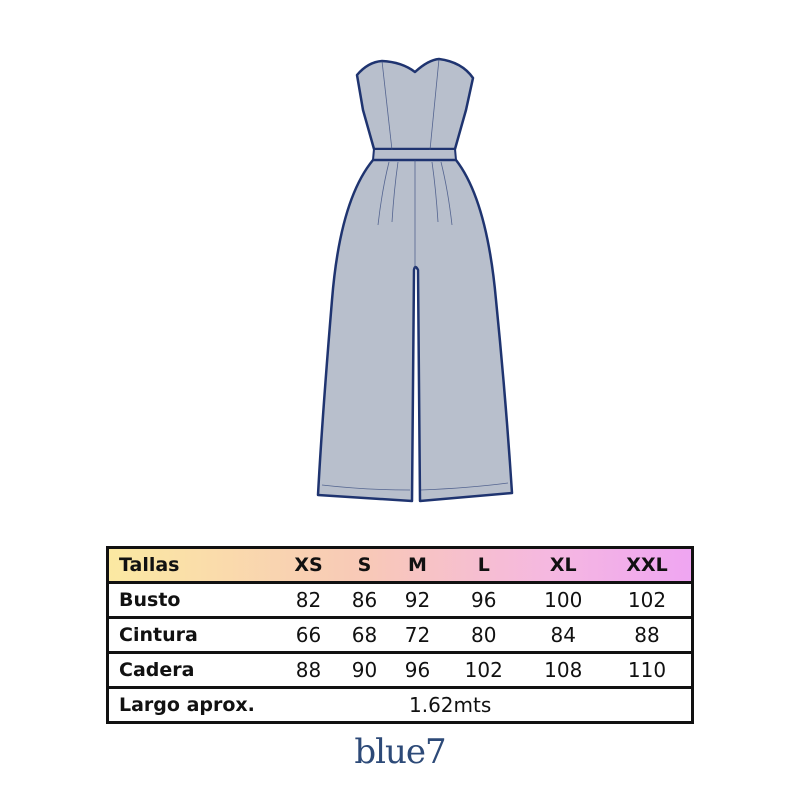 Image resolution: width=800 pixels, height=800 pixels. What do you see at coordinates (484, 634) in the screenshot?
I see `cell: 80` at bounding box center [484, 634].